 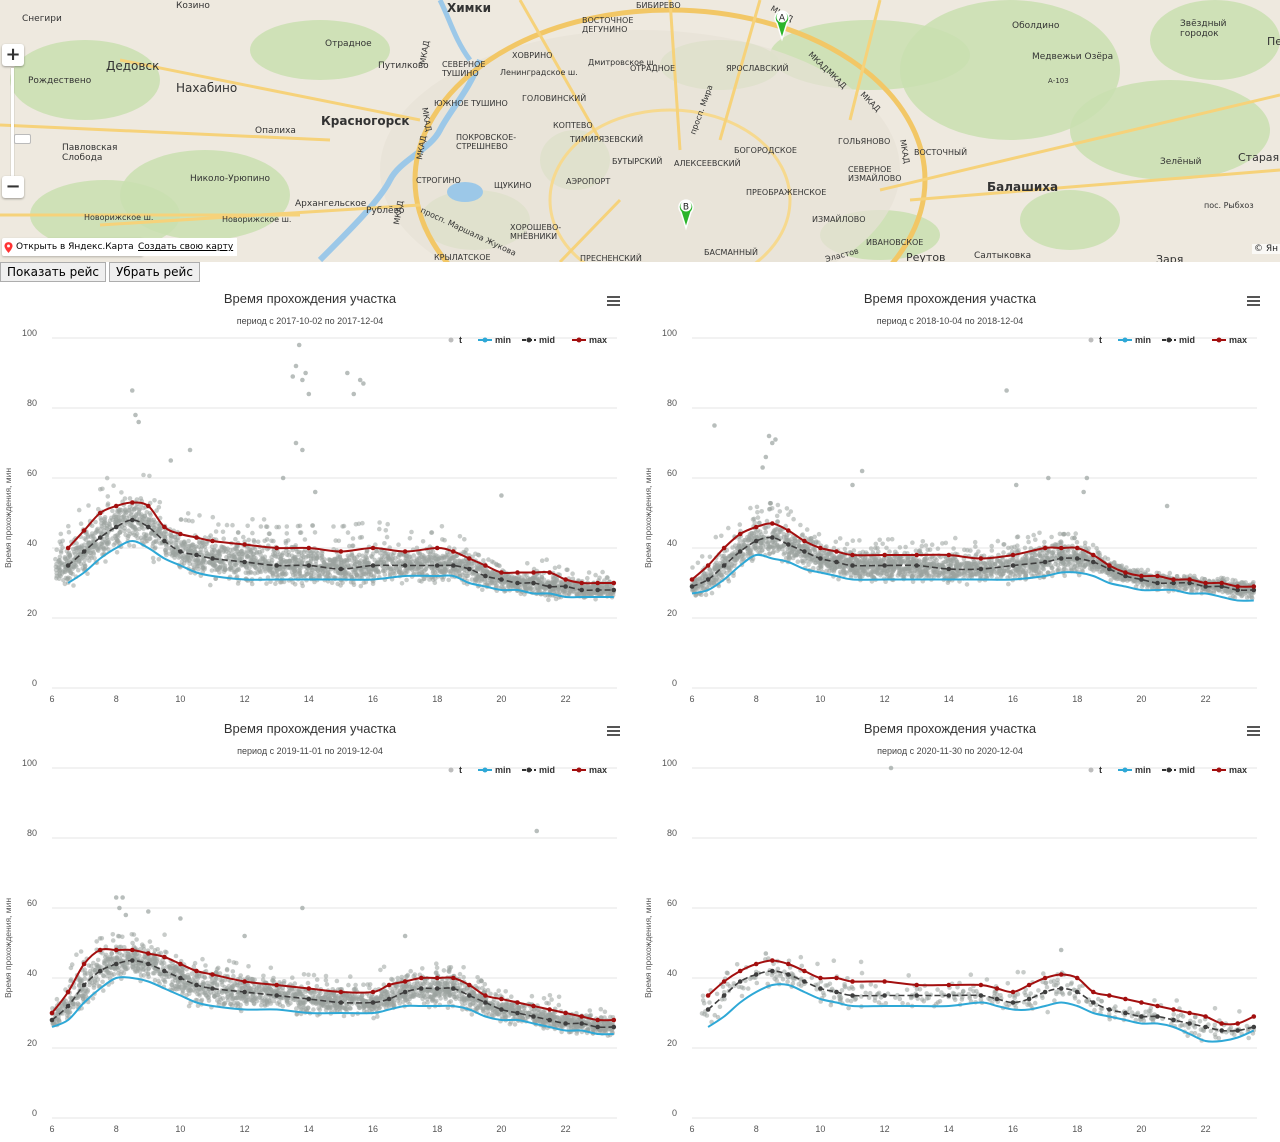 I want to click on remove-route-button: Убрать рейс, so click(x=154, y=272).